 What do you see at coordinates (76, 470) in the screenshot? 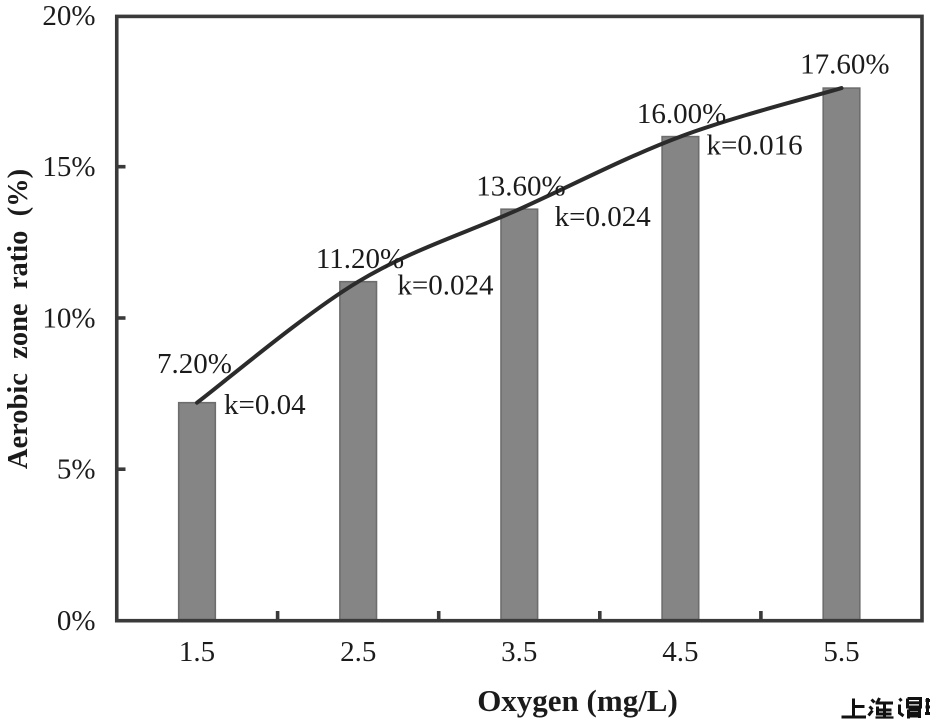
I see `svg-text: 5%` at bounding box center [76, 470].